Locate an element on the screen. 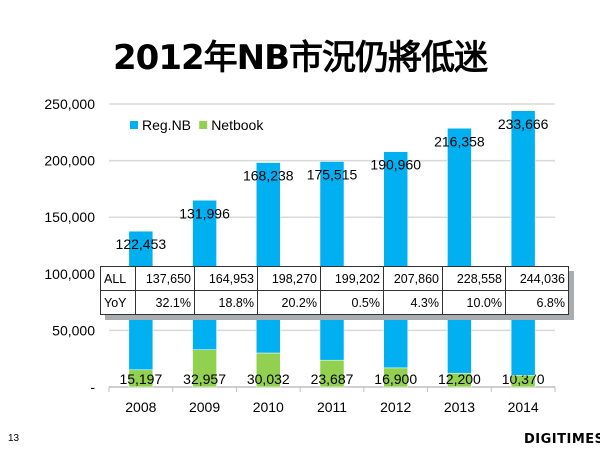 Image resolution: width=600 pixels, height=450 pixels. x-tick-label: 2009 is located at coordinates (204, 407).